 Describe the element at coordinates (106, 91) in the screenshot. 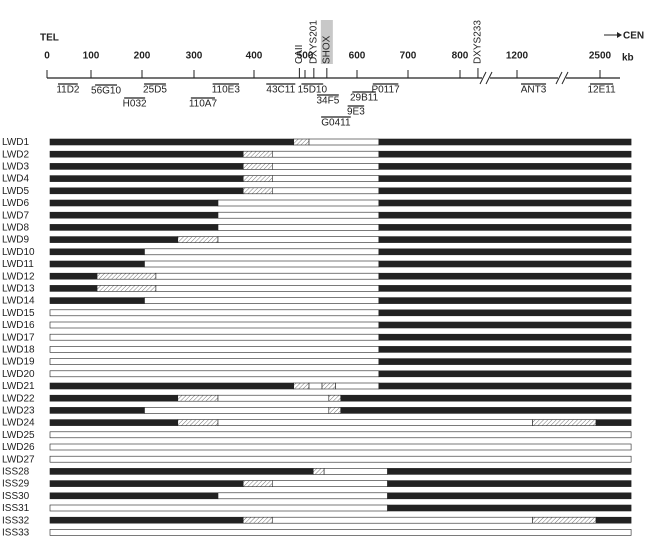

I see `clone-label: 56G10` at that location.